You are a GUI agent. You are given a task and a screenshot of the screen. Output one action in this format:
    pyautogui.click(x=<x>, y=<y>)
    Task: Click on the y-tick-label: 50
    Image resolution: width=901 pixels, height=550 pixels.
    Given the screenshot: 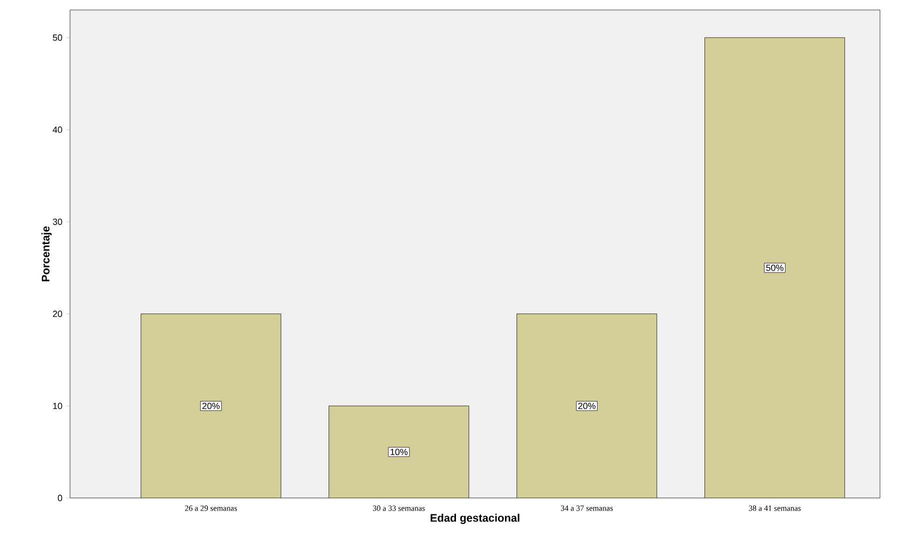 What is the action you would take?
    pyautogui.click(x=57, y=37)
    